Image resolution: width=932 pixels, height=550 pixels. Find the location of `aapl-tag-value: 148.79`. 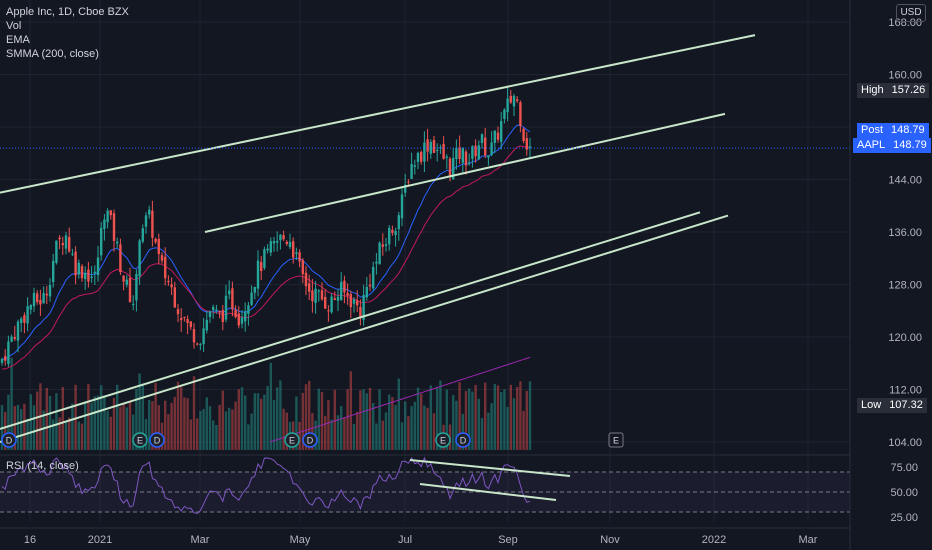

aapl-tag-value: 148.79 is located at coordinates (910, 145).